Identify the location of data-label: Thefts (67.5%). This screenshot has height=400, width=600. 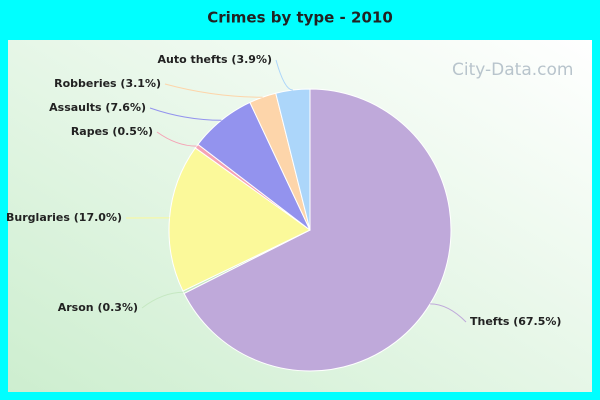
(515, 321).